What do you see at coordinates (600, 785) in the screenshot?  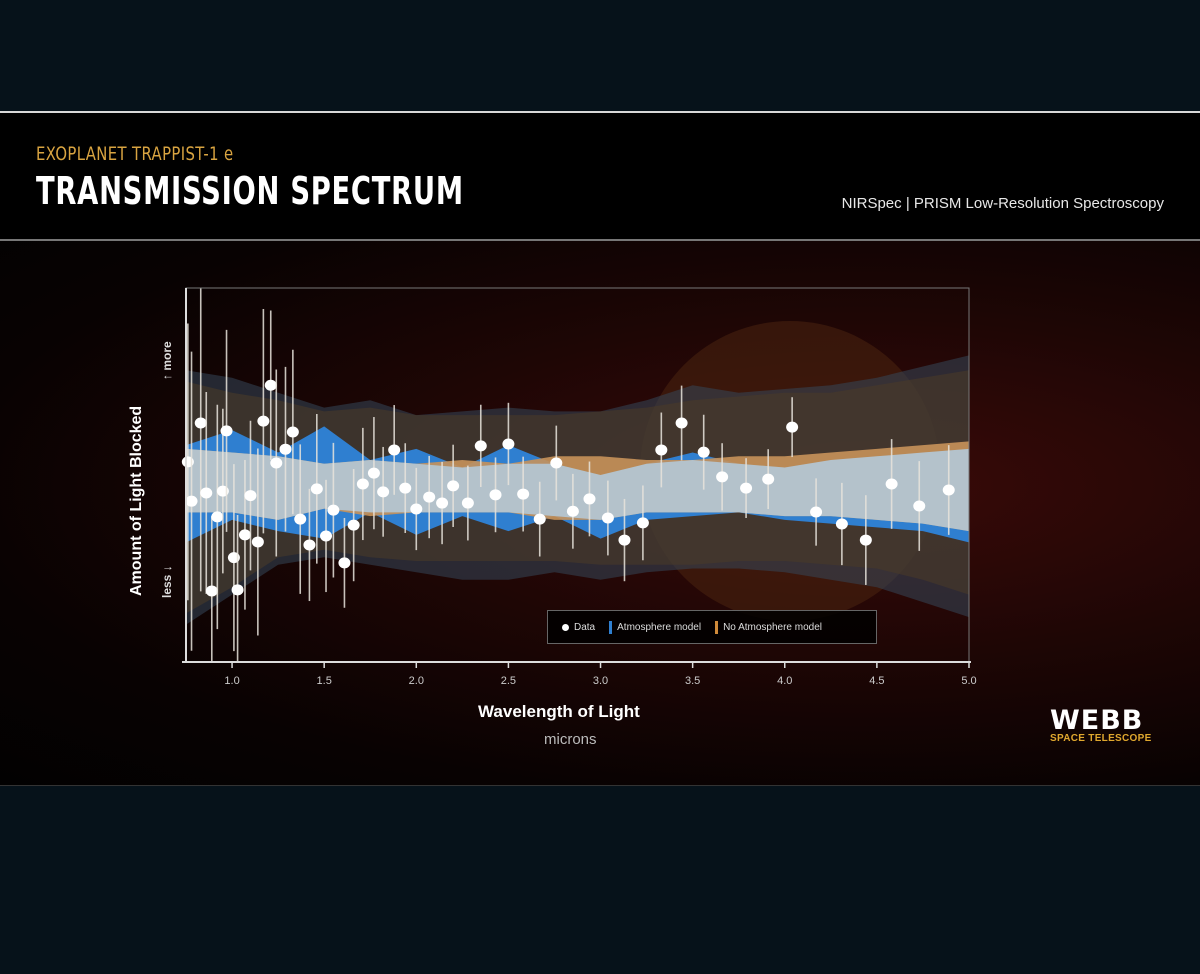 I see `bottom-divider` at bounding box center [600, 785].